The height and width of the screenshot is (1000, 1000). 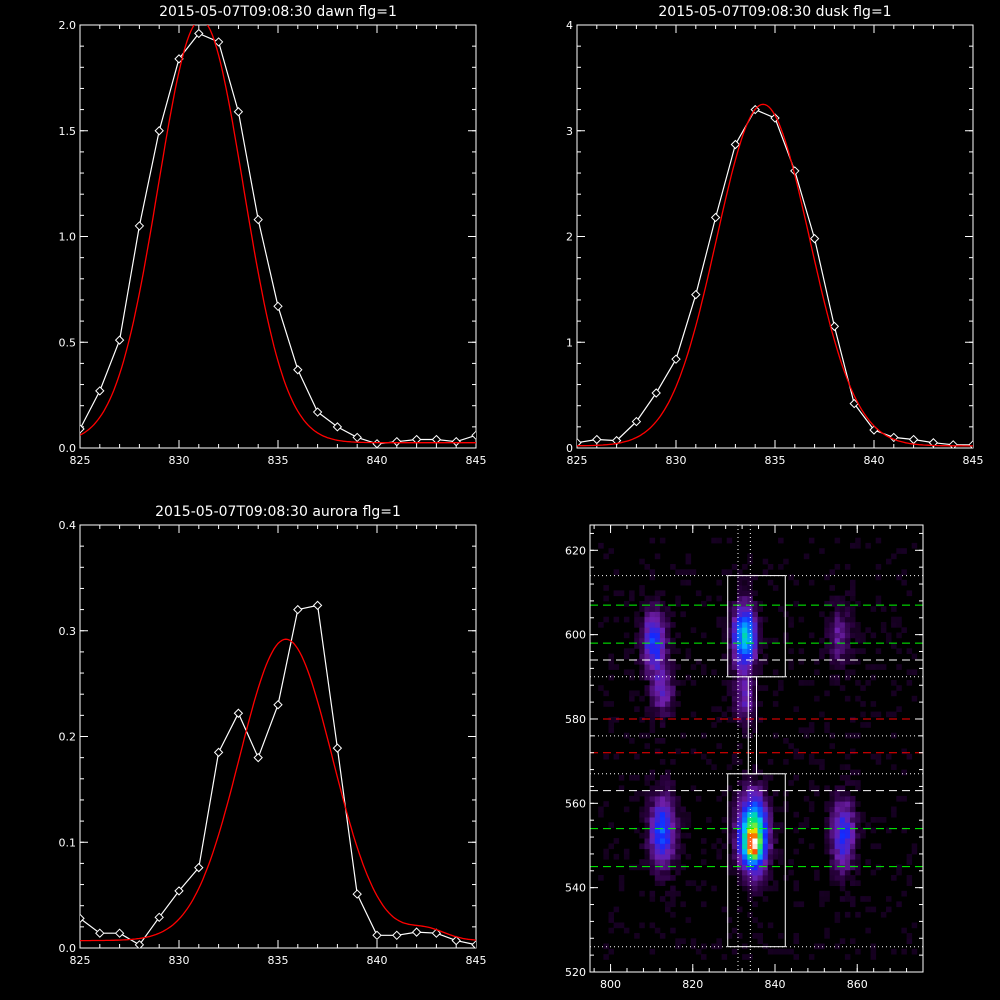 What do you see at coordinates (857, 984) in the screenshot?
I see `x-tick-label: 860` at bounding box center [857, 984].